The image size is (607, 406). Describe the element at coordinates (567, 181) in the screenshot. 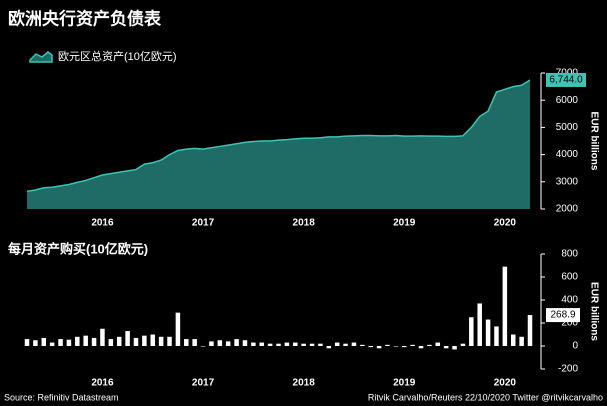

I see `y-tick-label: 3000` at that location.